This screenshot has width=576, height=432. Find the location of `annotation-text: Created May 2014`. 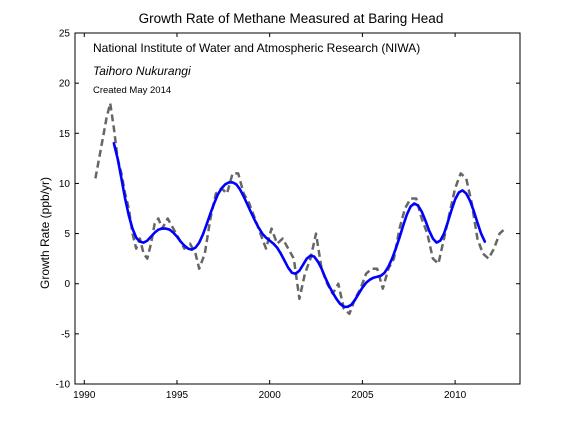

annotation-text: Created May 2014 is located at coordinates (132, 90).